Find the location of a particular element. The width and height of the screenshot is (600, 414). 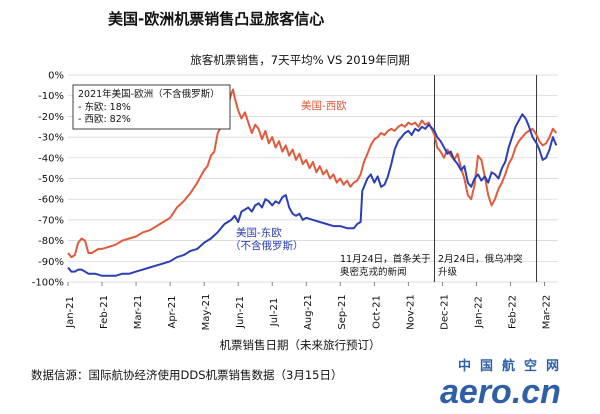

x-axis-title: 机票销售日期（未来旅行预订） is located at coordinates (300, 345).